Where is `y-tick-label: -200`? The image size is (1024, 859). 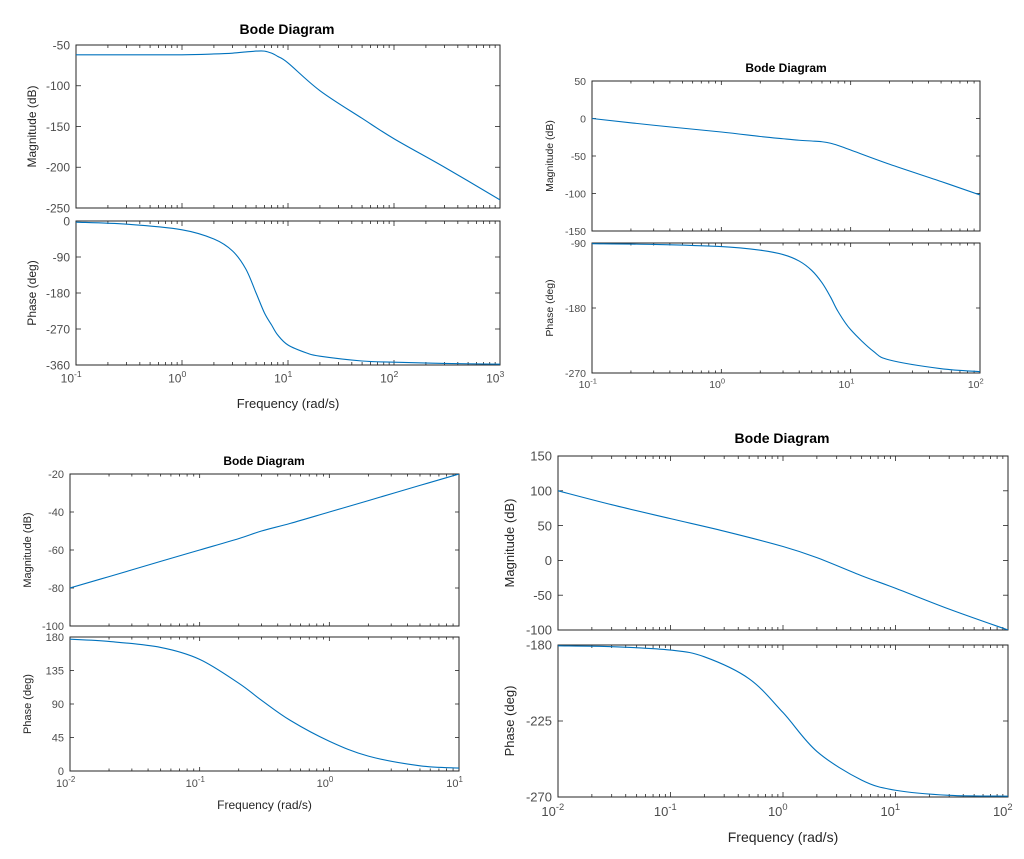 y-tick-label: -200 is located at coordinates (58, 168).